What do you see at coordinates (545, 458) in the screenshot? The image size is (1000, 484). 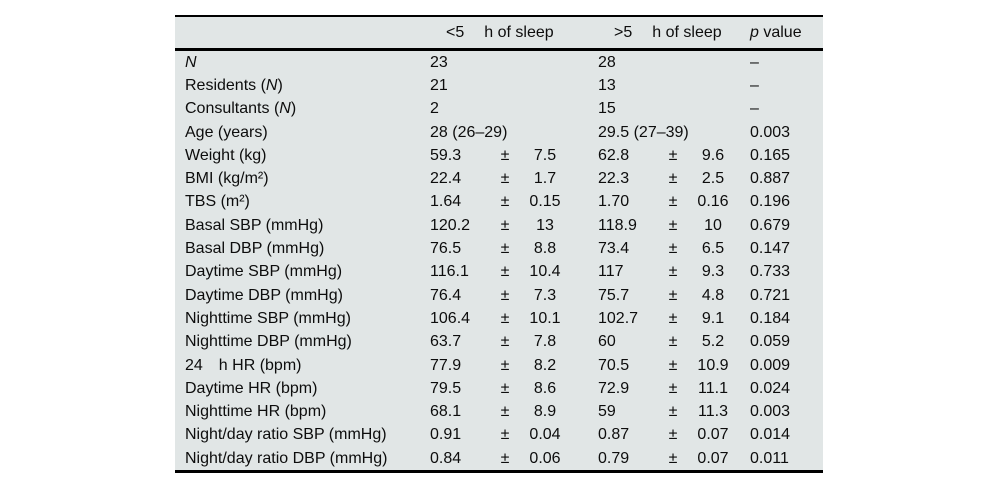 I see `group1-sd: 0.06` at bounding box center [545, 458].